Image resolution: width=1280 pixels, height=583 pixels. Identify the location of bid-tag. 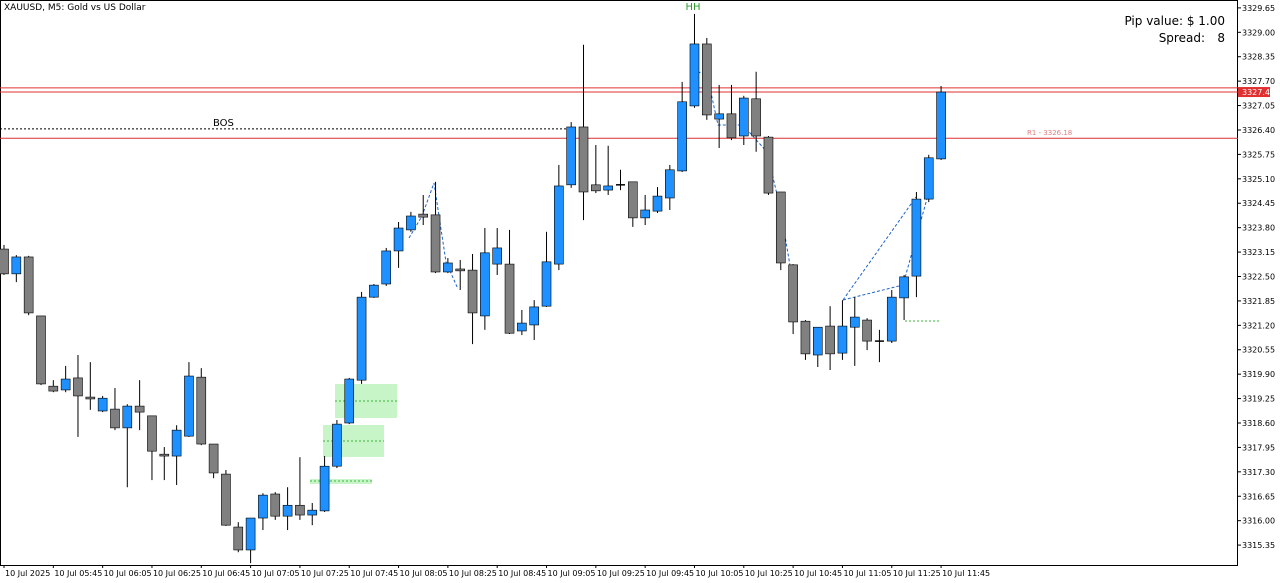
(1254, 92).